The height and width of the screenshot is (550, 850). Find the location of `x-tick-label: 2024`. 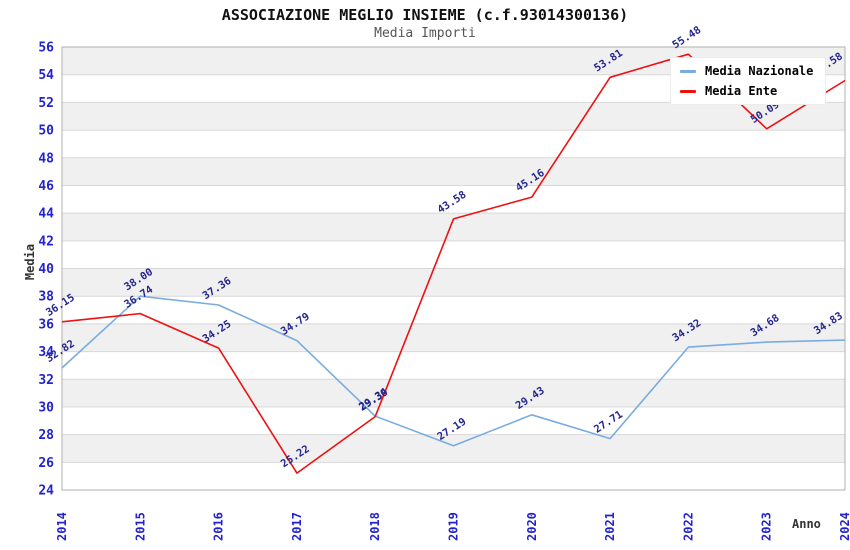

x-tick-label: 2024 is located at coordinates (844, 526).